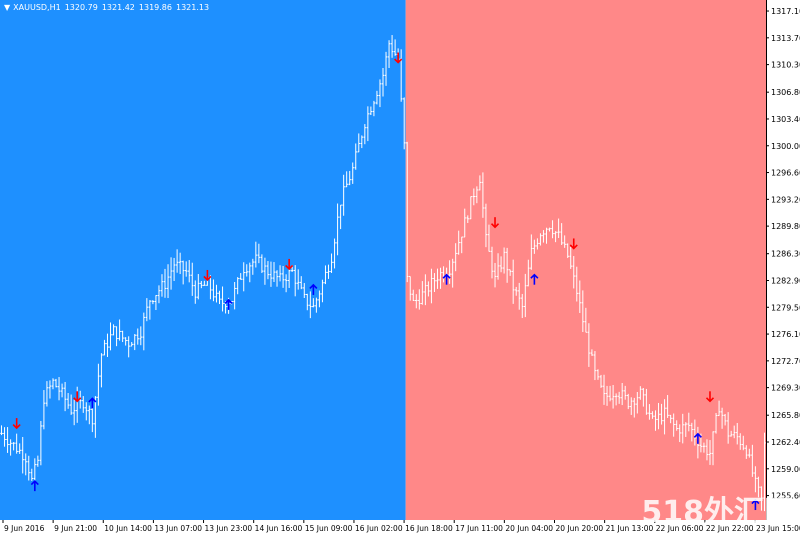 The width and height of the screenshot is (800, 537). I want to click on time-tick-label: 21 Jun 13:00, so click(630, 528).